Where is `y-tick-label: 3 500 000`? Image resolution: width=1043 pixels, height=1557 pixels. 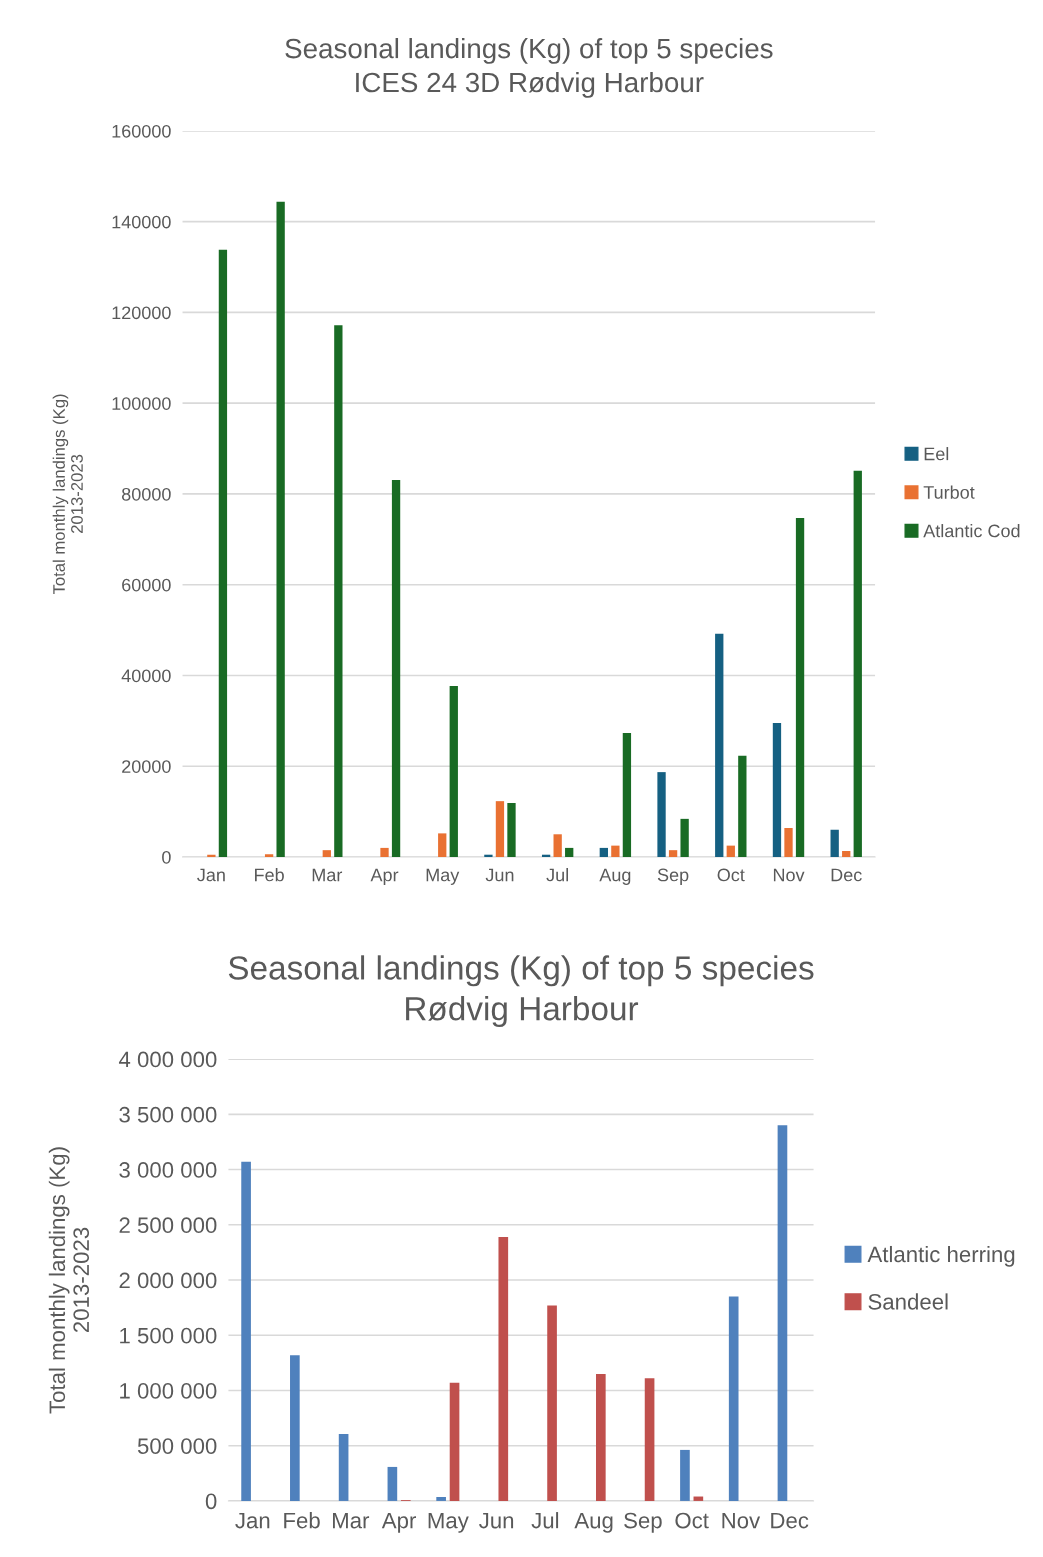
y-tick-label: 3 500 000 is located at coordinates (168, 1114).